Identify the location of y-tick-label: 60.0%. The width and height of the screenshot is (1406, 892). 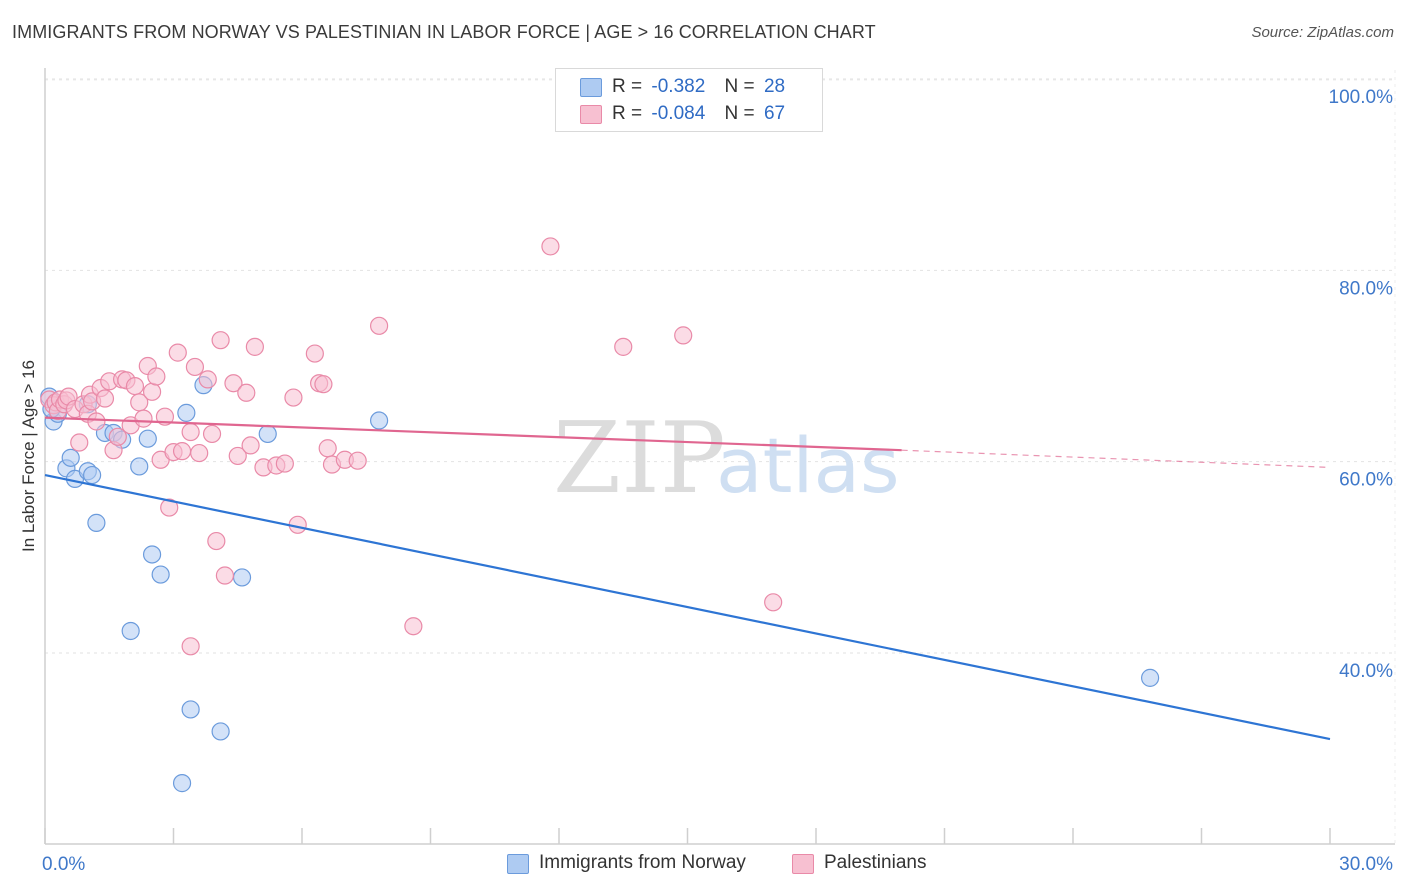
(1366, 480).